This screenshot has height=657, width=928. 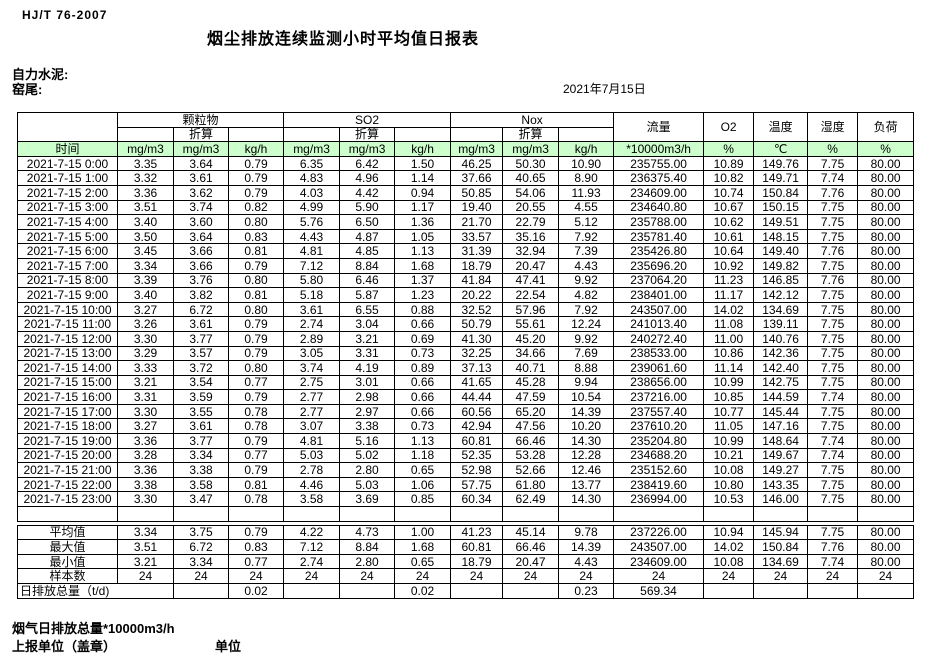 What do you see at coordinates (311, 576) in the screenshot?
I see `value-cell: 24` at bounding box center [311, 576].